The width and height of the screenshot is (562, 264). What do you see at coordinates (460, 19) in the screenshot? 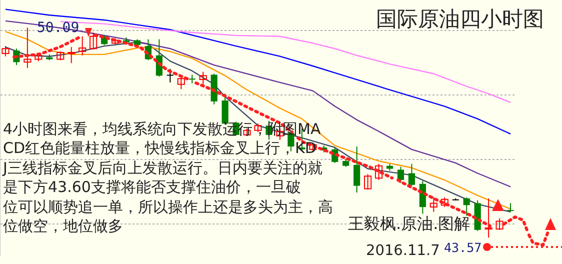
I see `chart-title: 国际原油四小时图` at bounding box center [460, 19].